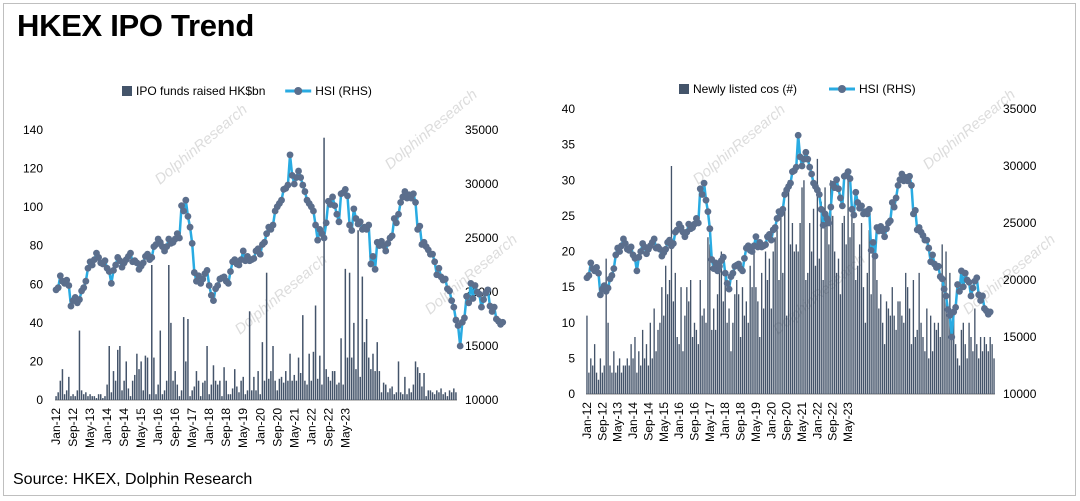 This screenshot has height=501, width=1080. Describe the element at coordinates (209, 426) in the screenshot. I see `x-tick-label: Jan-18` at that location.